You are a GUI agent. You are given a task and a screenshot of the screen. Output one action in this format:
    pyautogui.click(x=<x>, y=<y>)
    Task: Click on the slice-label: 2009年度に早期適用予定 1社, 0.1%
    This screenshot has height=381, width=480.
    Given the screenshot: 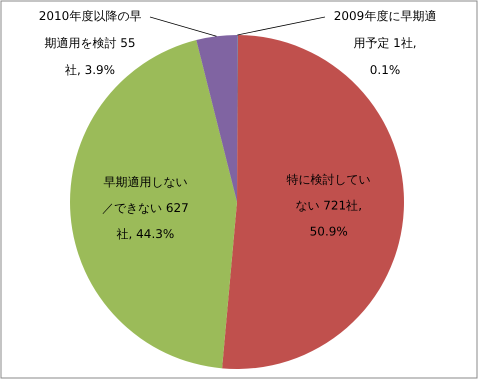 What is the action you would take?
    pyautogui.click(x=385, y=43)
    